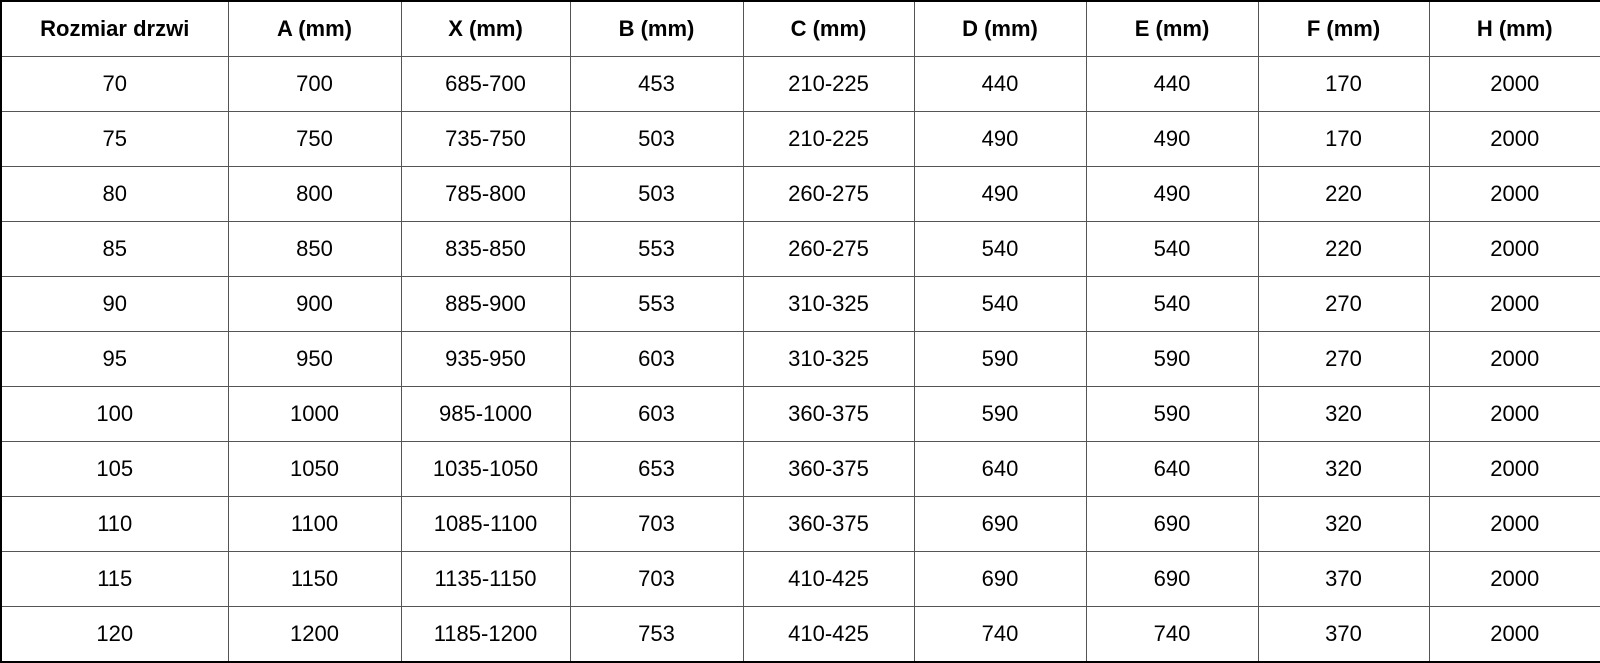 The height and width of the screenshot is (663, 1600). I want to click on column-header: Rozmiar drzwi, so click(114, 28).